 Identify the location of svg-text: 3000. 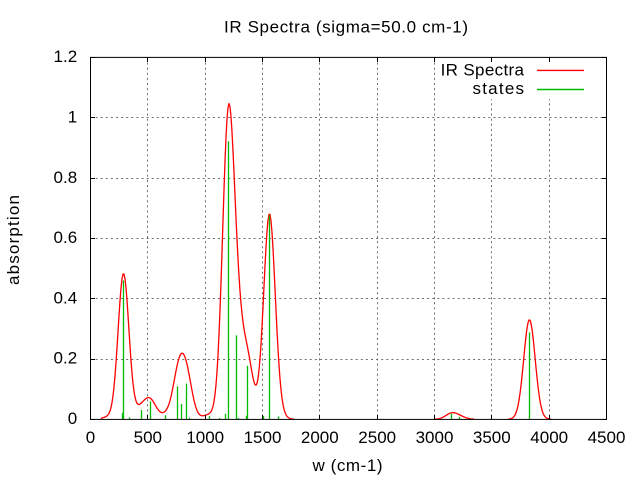
(435, 437).